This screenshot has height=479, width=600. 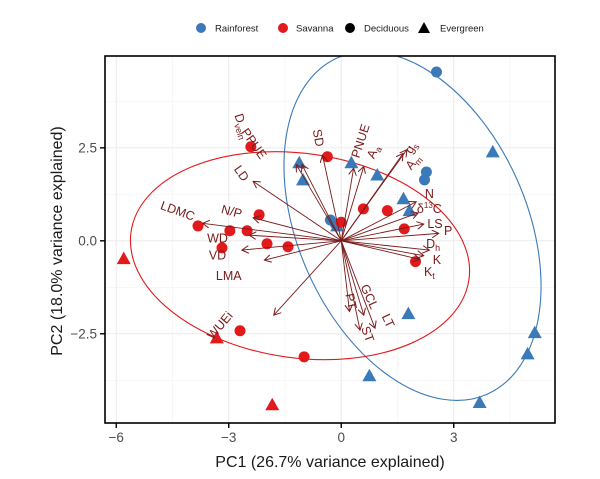 I want to click on loading-arrow-st, so click(x=350, y=285).